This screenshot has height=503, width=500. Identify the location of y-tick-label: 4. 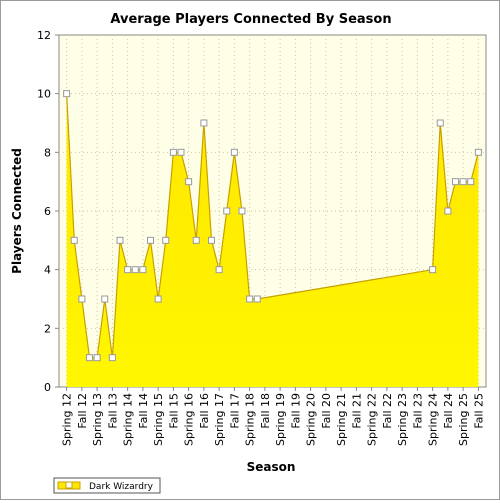
(47, 270).